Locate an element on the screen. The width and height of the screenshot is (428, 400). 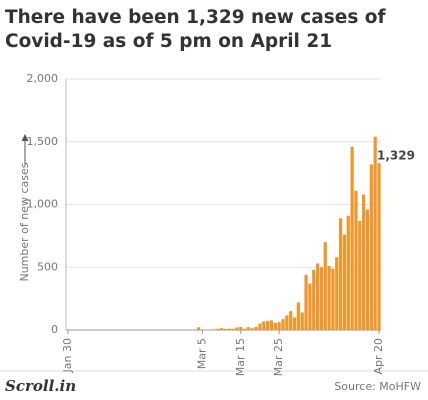
value-label: 1,329 is located at coordinates (396, 156).